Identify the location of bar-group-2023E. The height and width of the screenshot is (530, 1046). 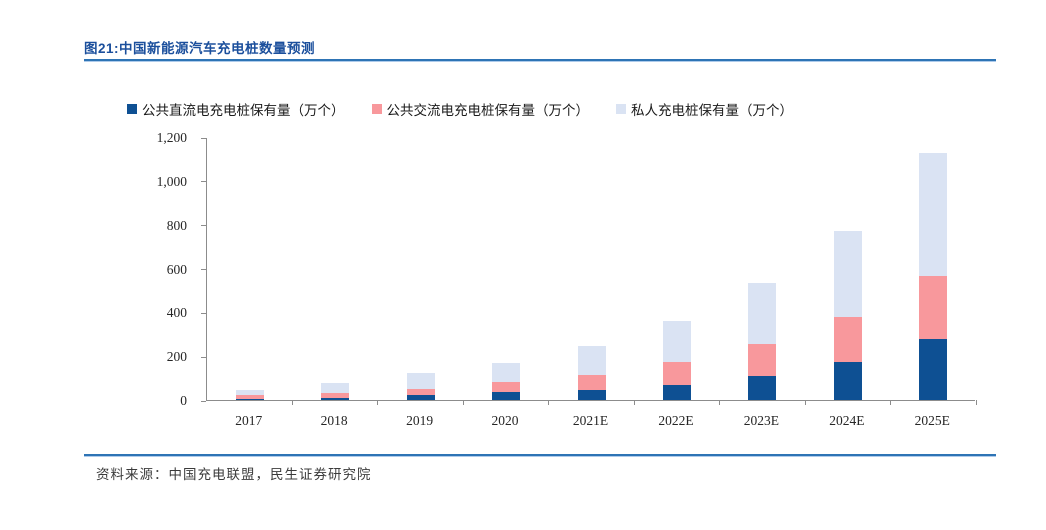
(762, 341).